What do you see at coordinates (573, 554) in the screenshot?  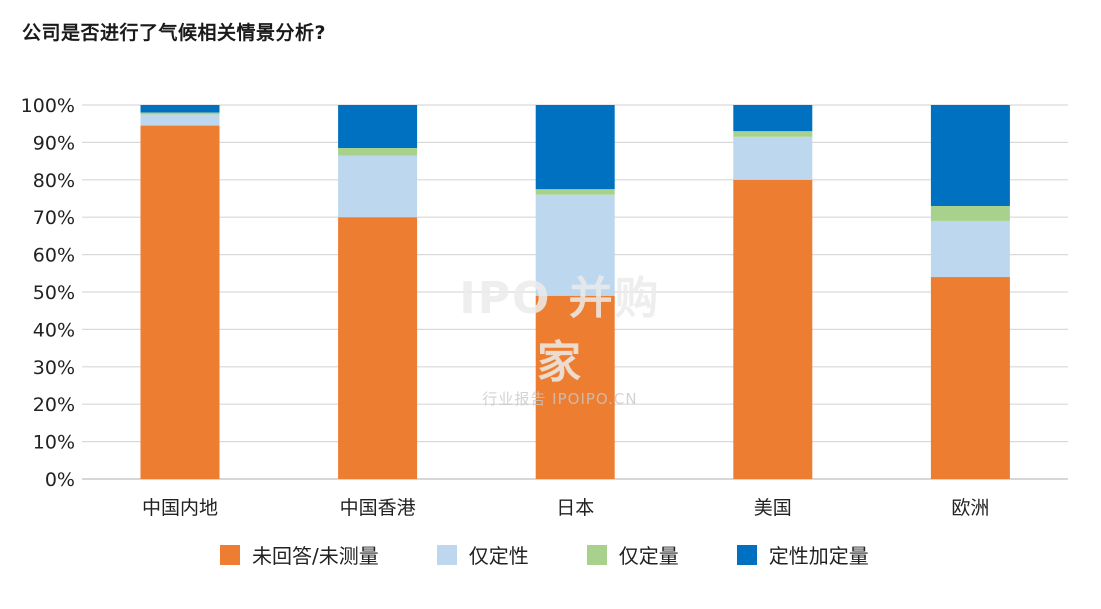 I see `legend: 未回答/未测量 仅定性 仅定量 定性加定量` at bounding box center [573, 554].